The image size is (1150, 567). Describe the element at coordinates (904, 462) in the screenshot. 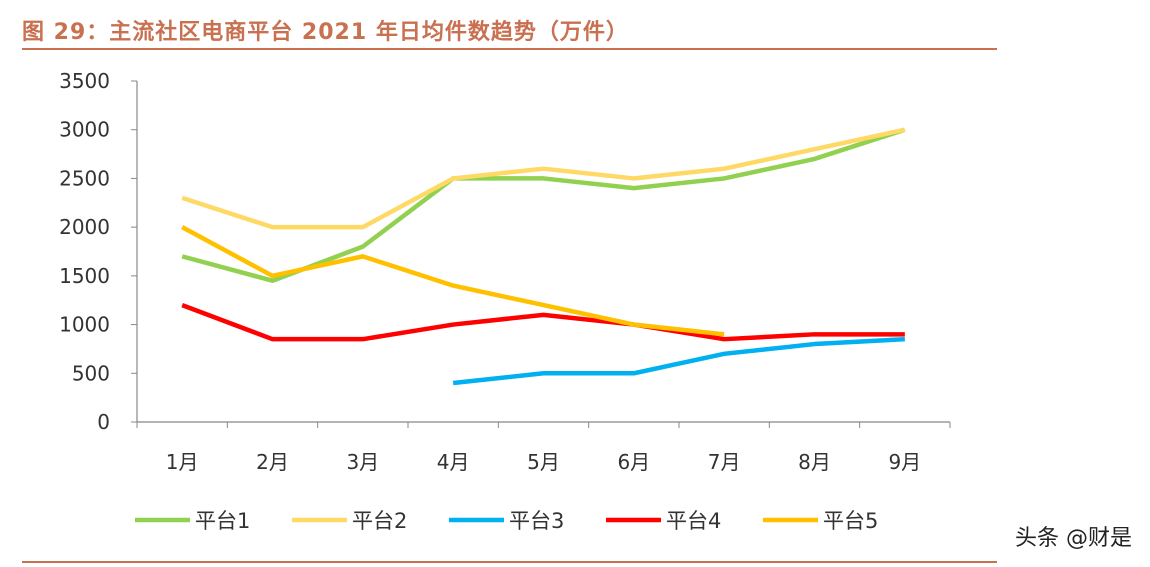

I see `x-tick-label: 9月` at that location.